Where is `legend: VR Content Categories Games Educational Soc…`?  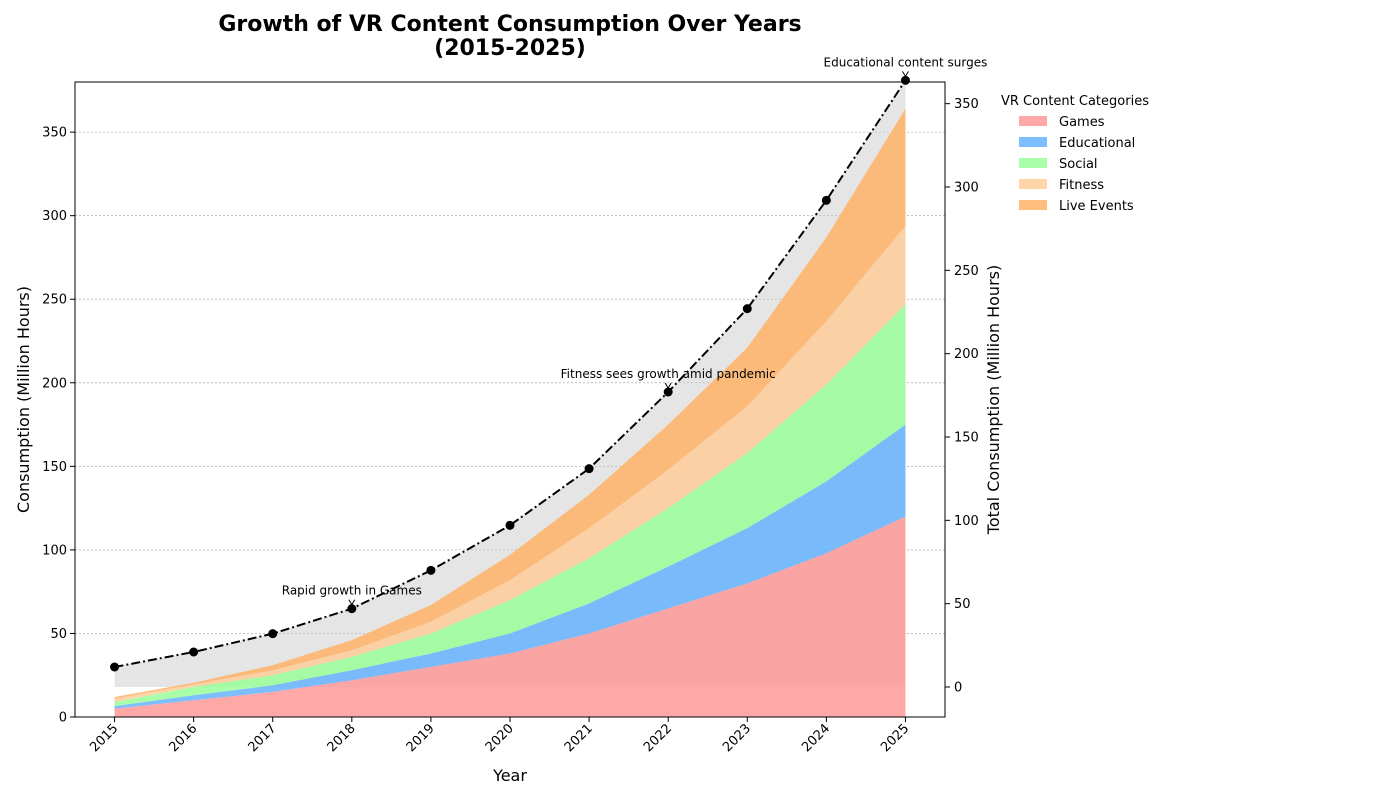
legend: VR Content Categories Games Educational Soc… is located at coordinates (1075, 154).